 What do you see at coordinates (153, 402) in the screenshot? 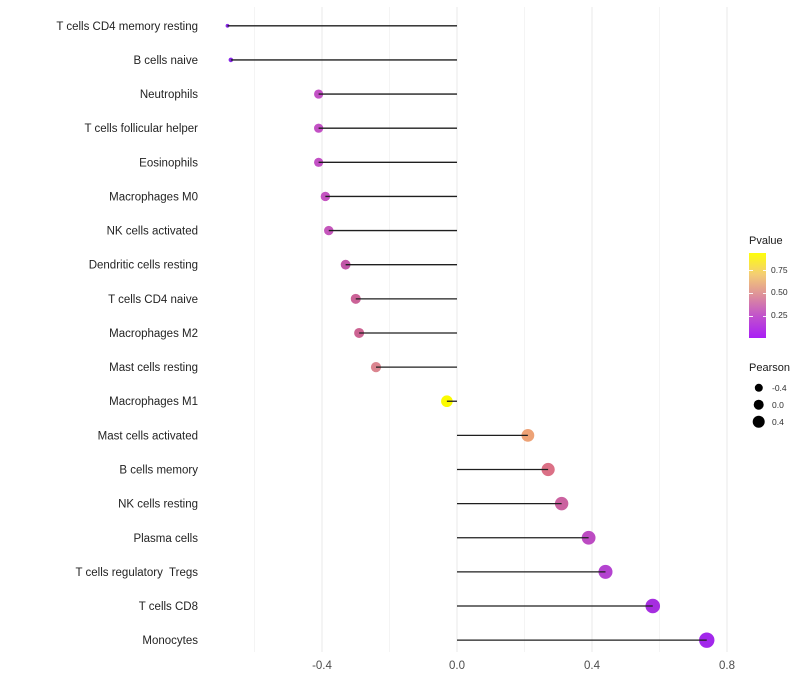
I see `y-axis-label: Macrophages M1` at bounding box center [153, 402].